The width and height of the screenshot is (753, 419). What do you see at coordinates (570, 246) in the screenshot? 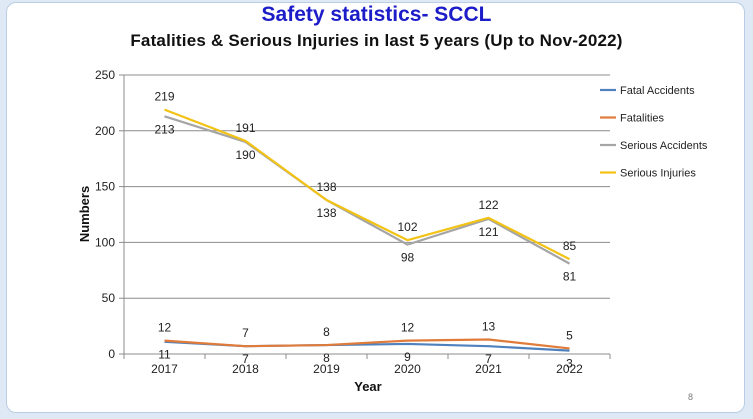
I see `data-label: 85` at bounding box center [570, 246].